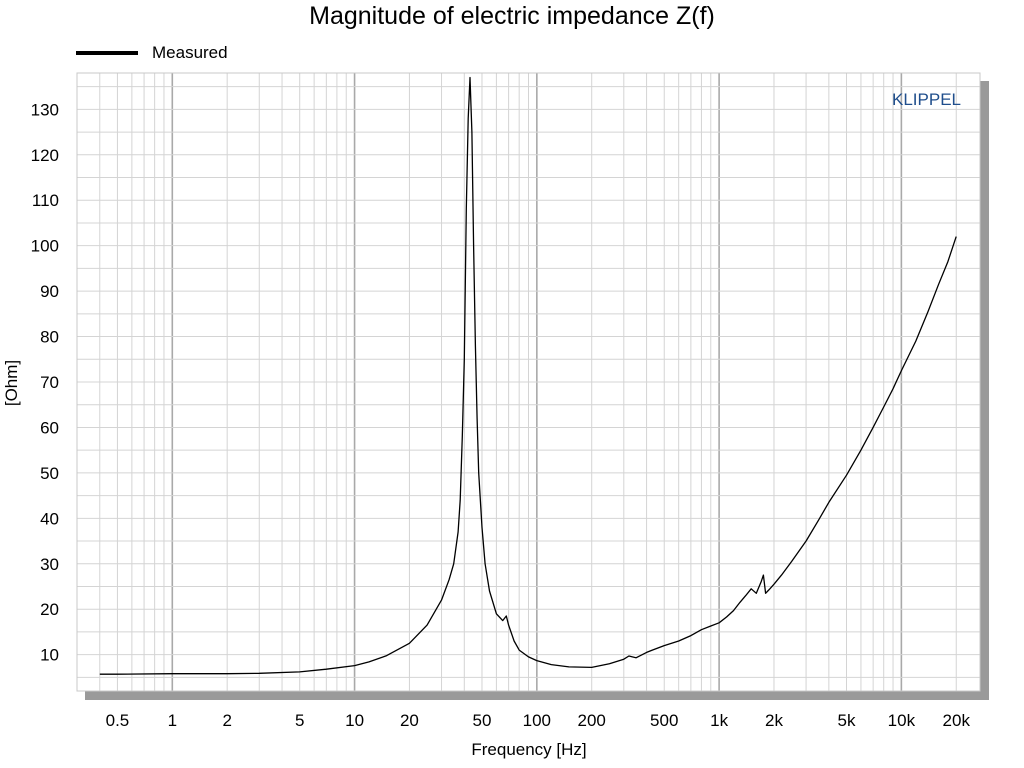  What do you see at coordinates (354, 720) in the screenshot?
I see `x-tick-label: 10` at bounding box center [354, 720].